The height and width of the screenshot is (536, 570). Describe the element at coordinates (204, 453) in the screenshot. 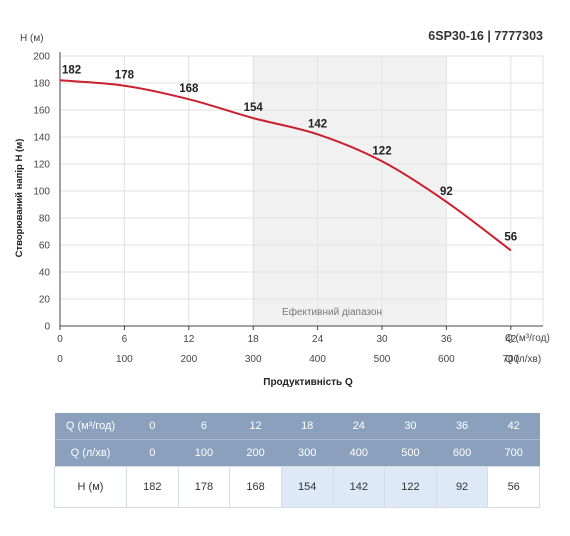

I see `table-cell: 100` at that location.